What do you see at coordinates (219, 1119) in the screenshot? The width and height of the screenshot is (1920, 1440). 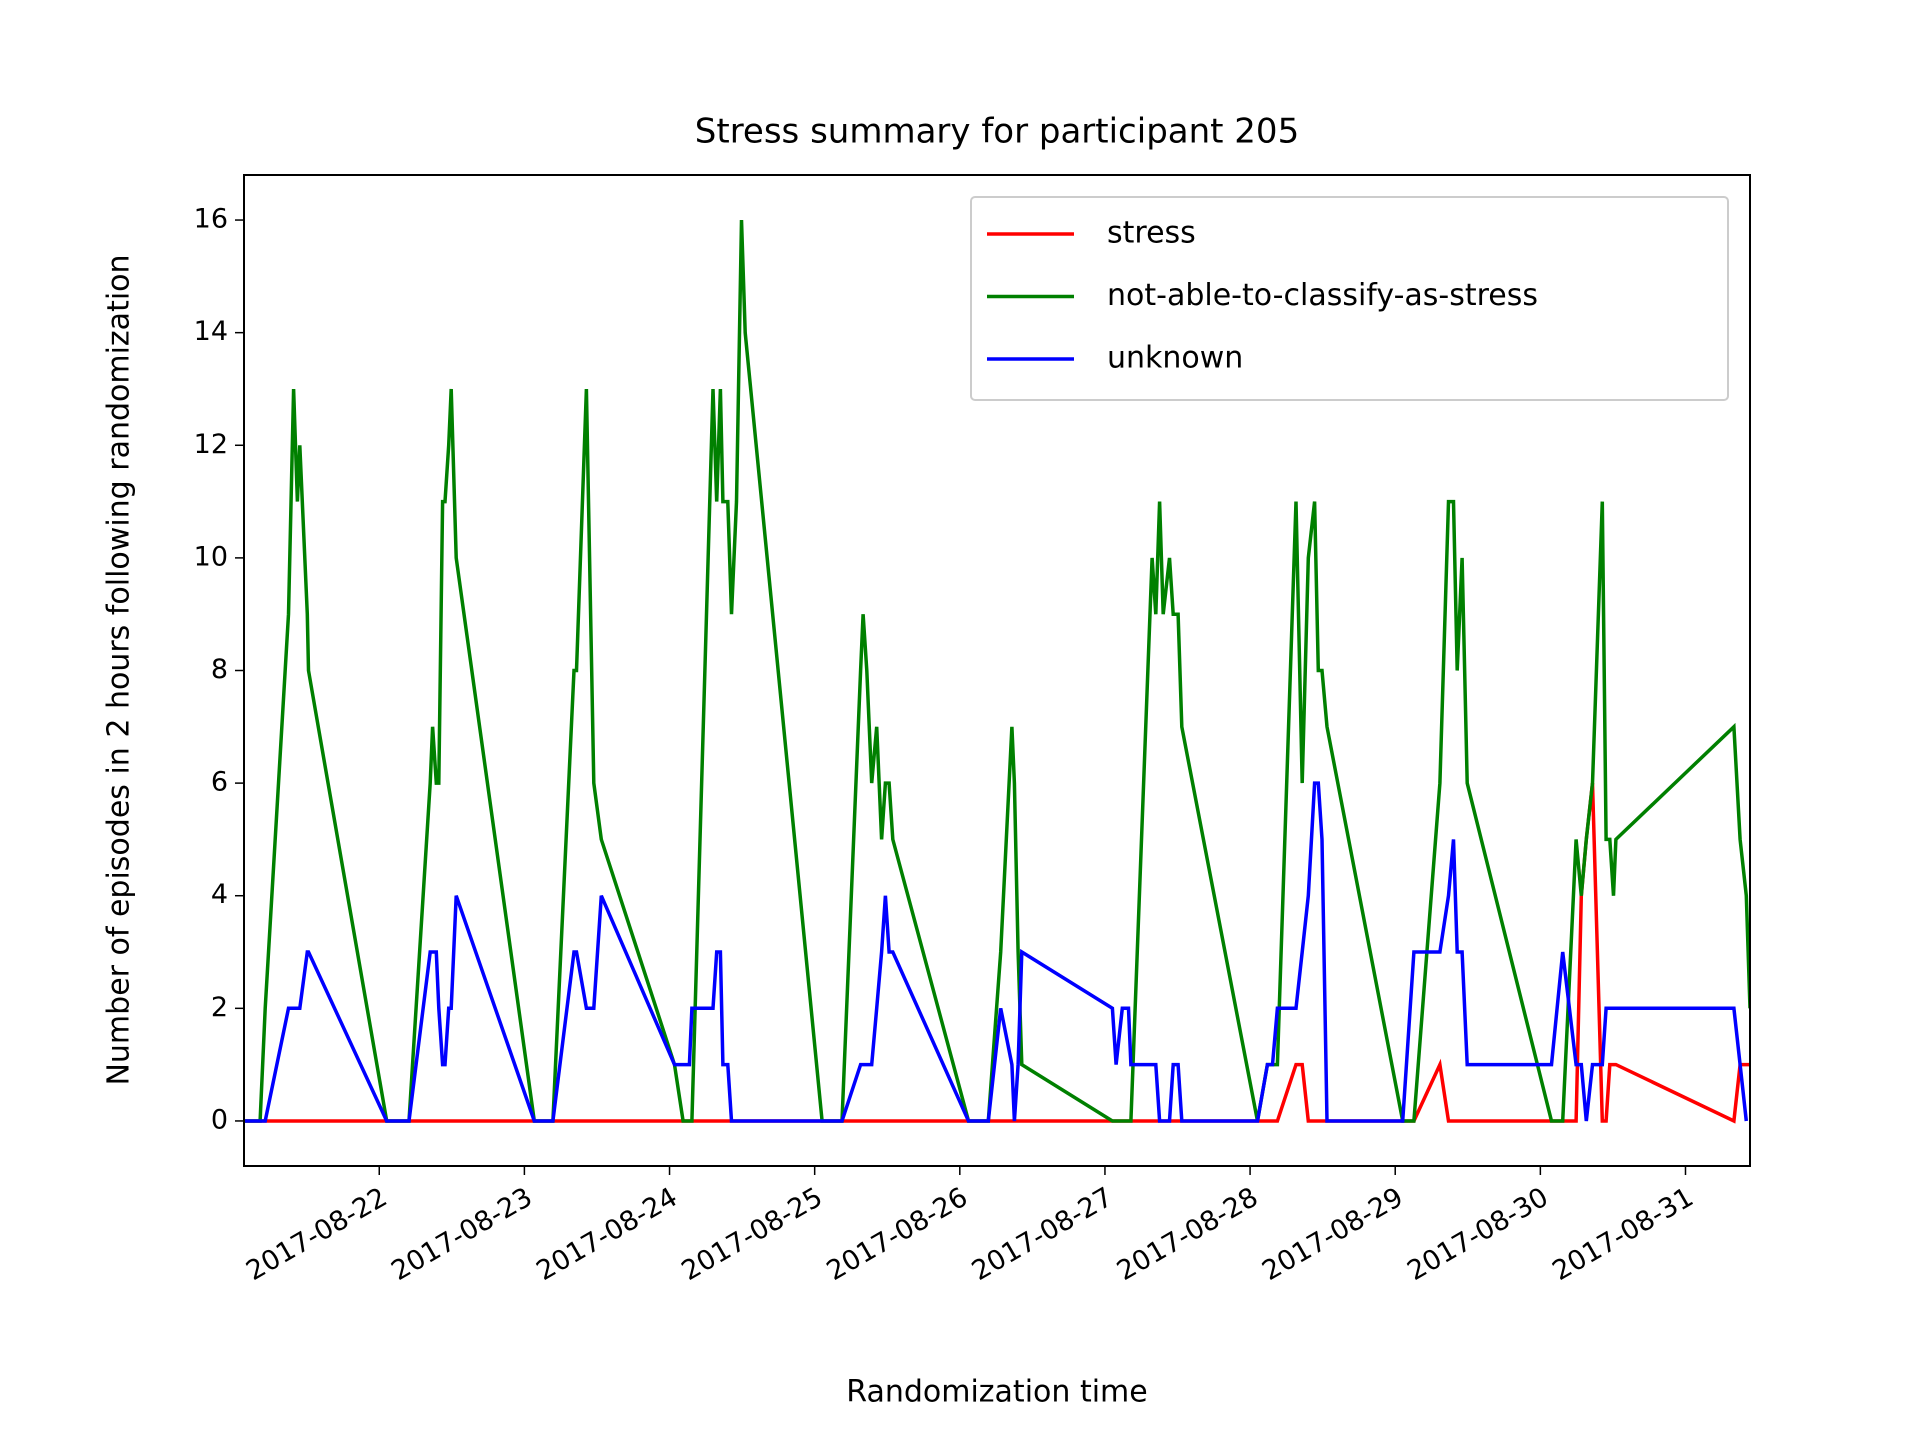 I see `y-tick-label: 0` at bounding box center [219, 1119].